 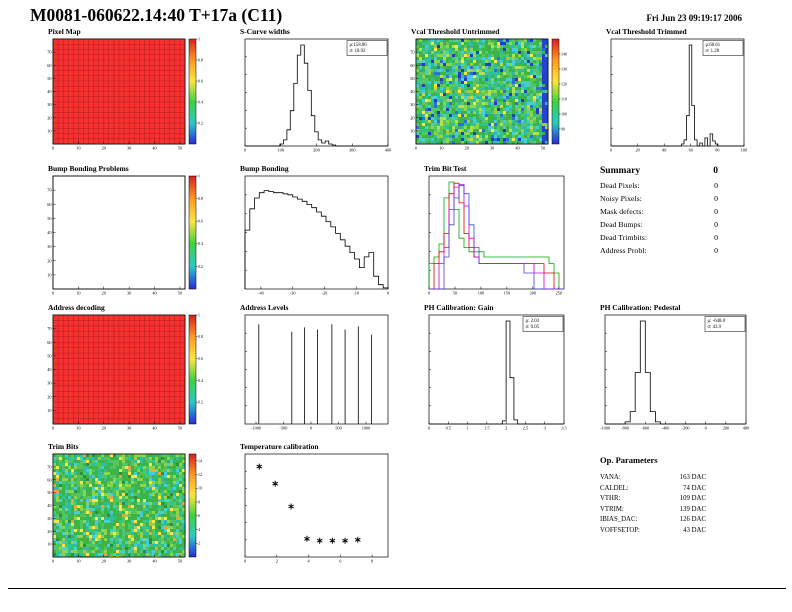 I want to click on op-parameter-value: 163 DAC, so click(x=692, y=477).